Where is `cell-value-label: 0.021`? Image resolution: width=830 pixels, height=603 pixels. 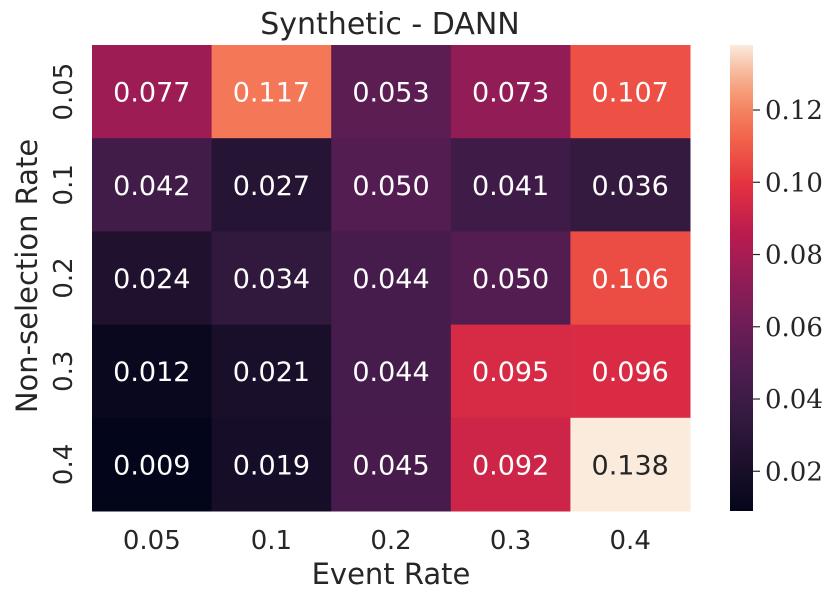
cell-value-label: 0.021 is located at coordinates (271, 372).